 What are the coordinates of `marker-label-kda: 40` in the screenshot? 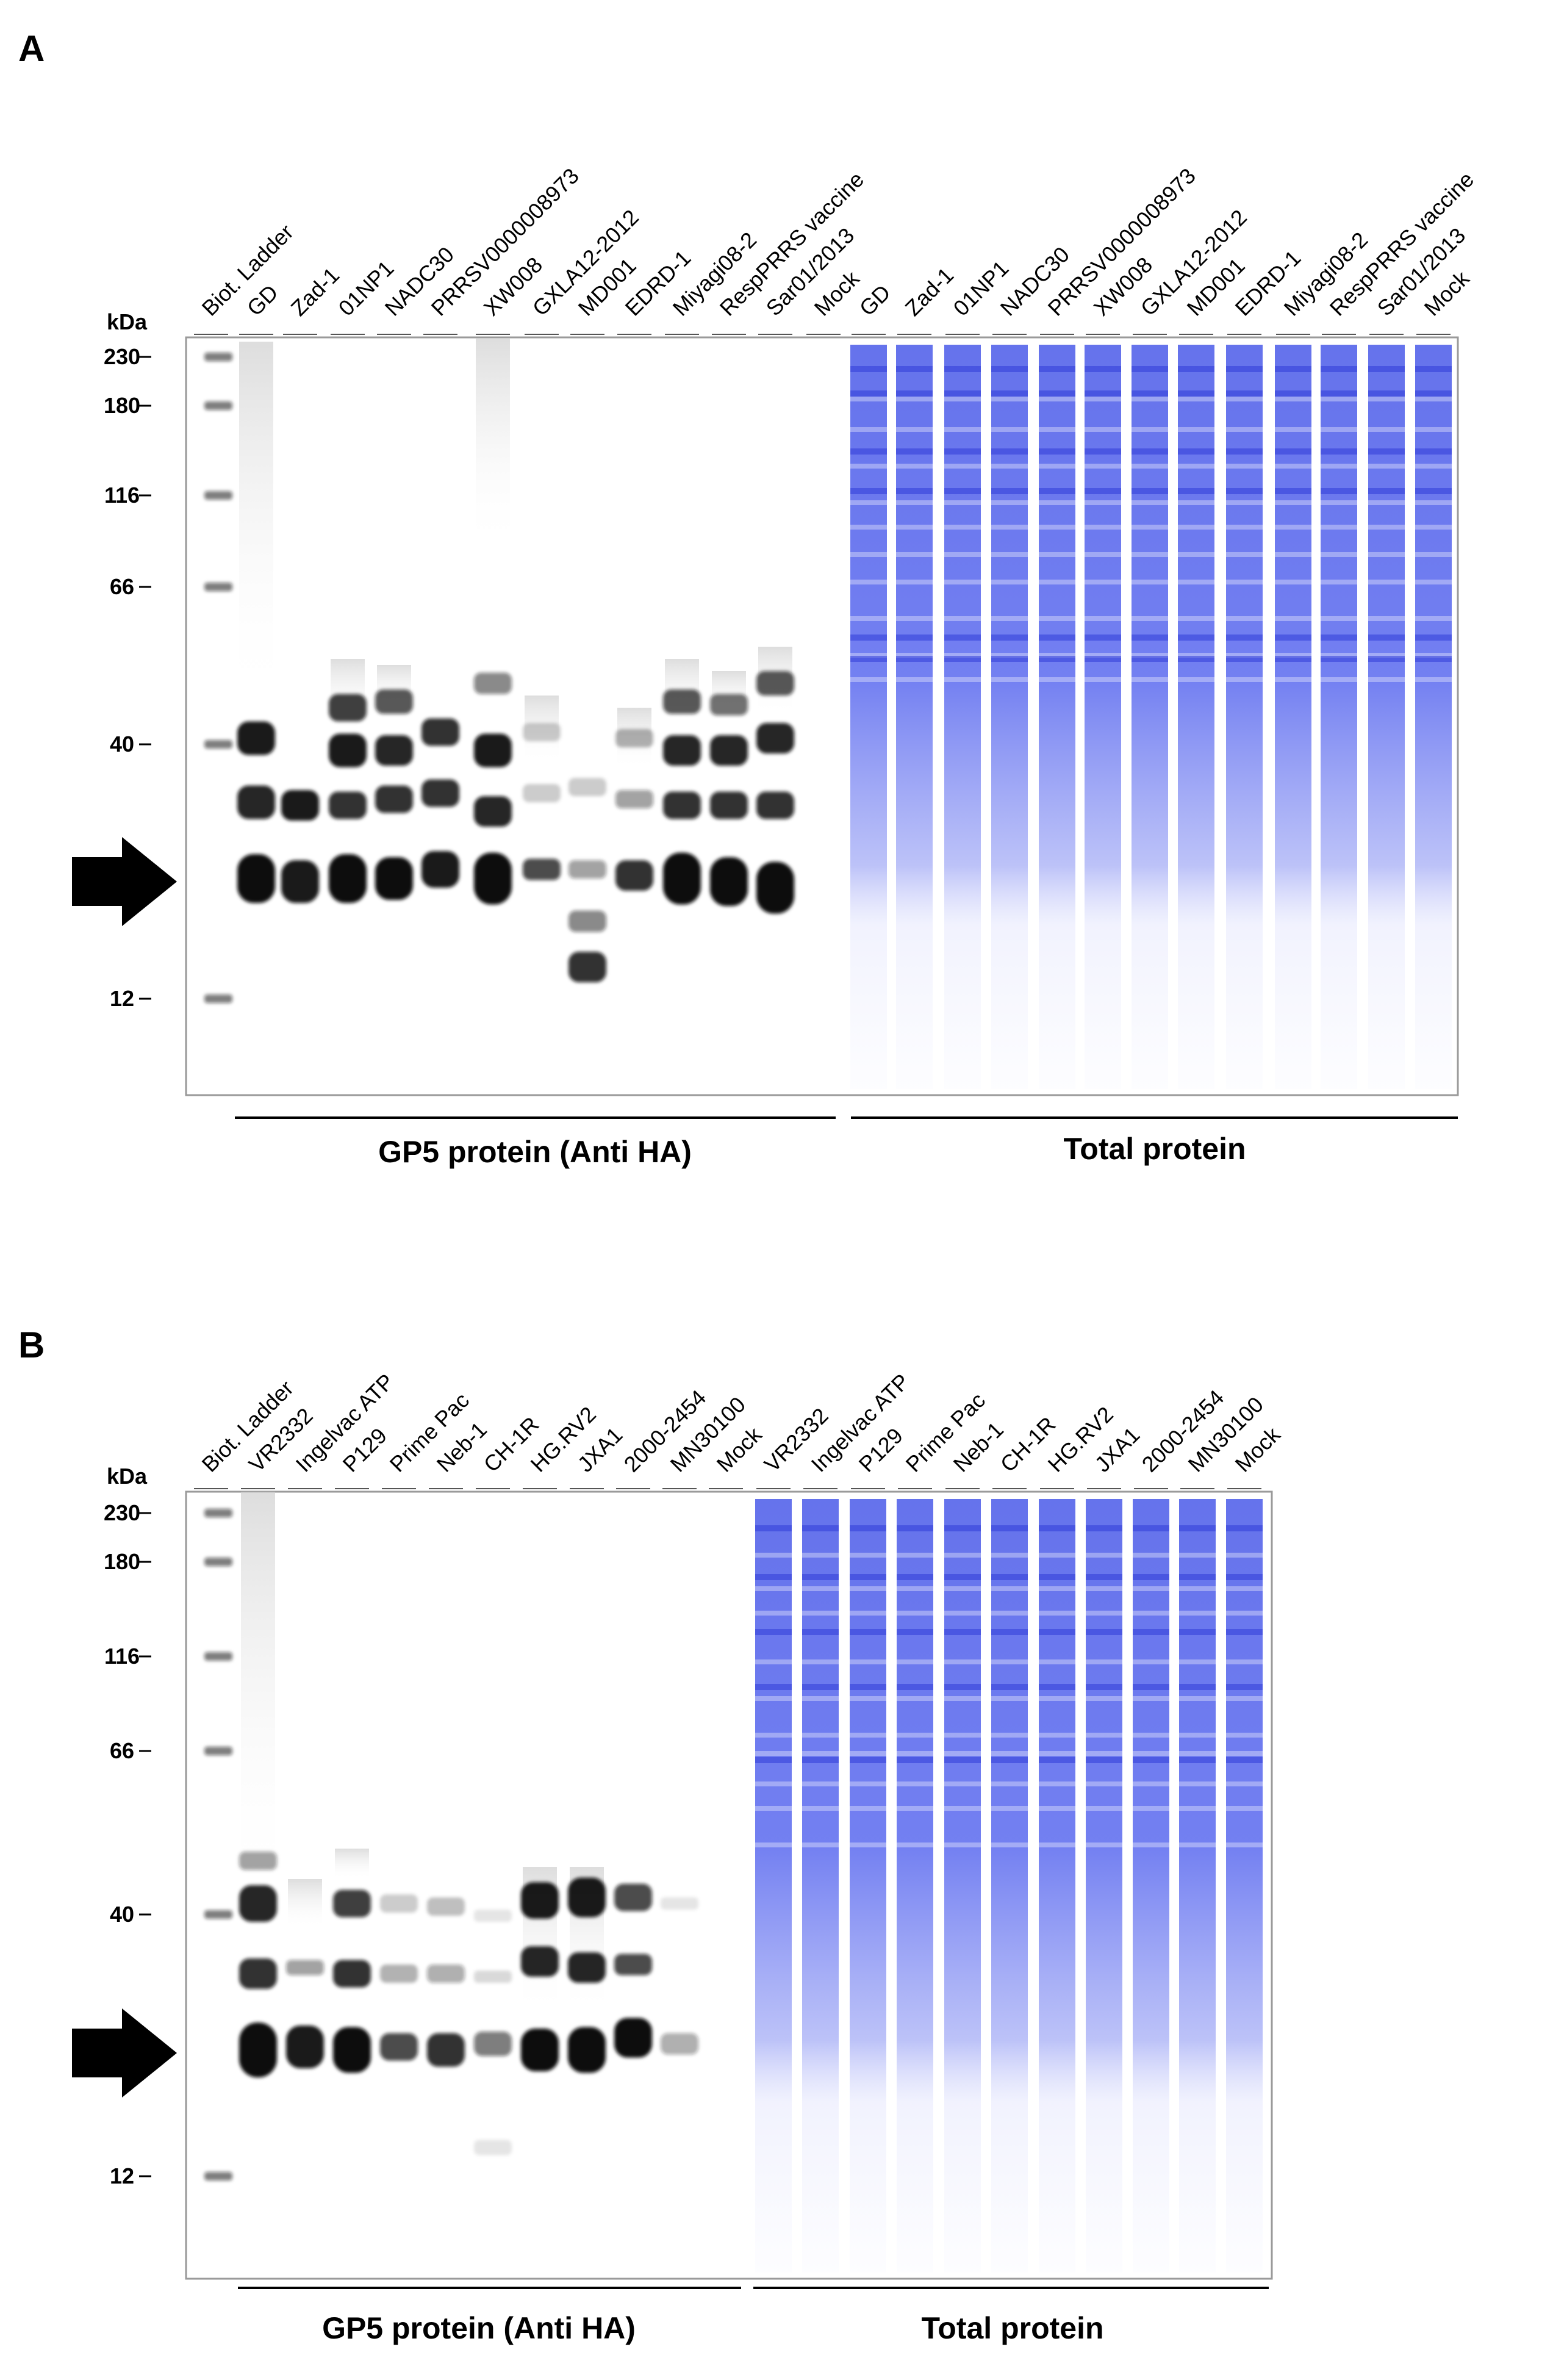 It's located at (122, 1914).